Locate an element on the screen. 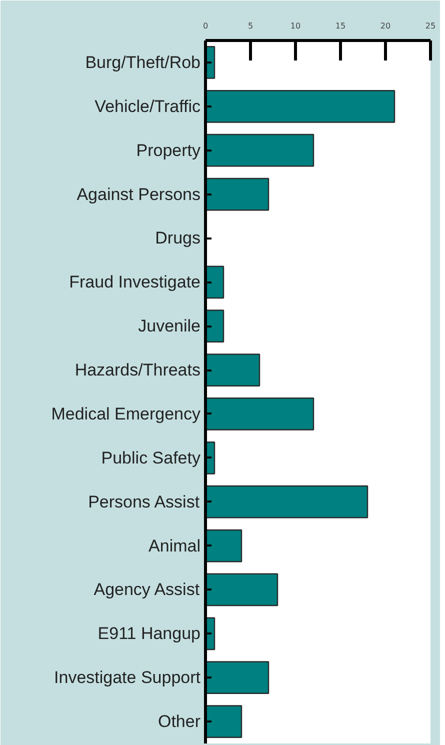  y-tick-label: Persons Assist is located at coordinates (144, 502).